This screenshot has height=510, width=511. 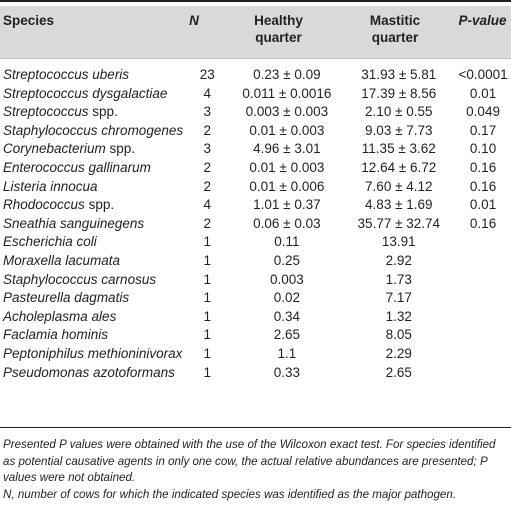 What do you see at coordinates (395, 29) in the screenshot?
I see `header-mastitic: Mastitic quarter` at bounding box center [395, 29].